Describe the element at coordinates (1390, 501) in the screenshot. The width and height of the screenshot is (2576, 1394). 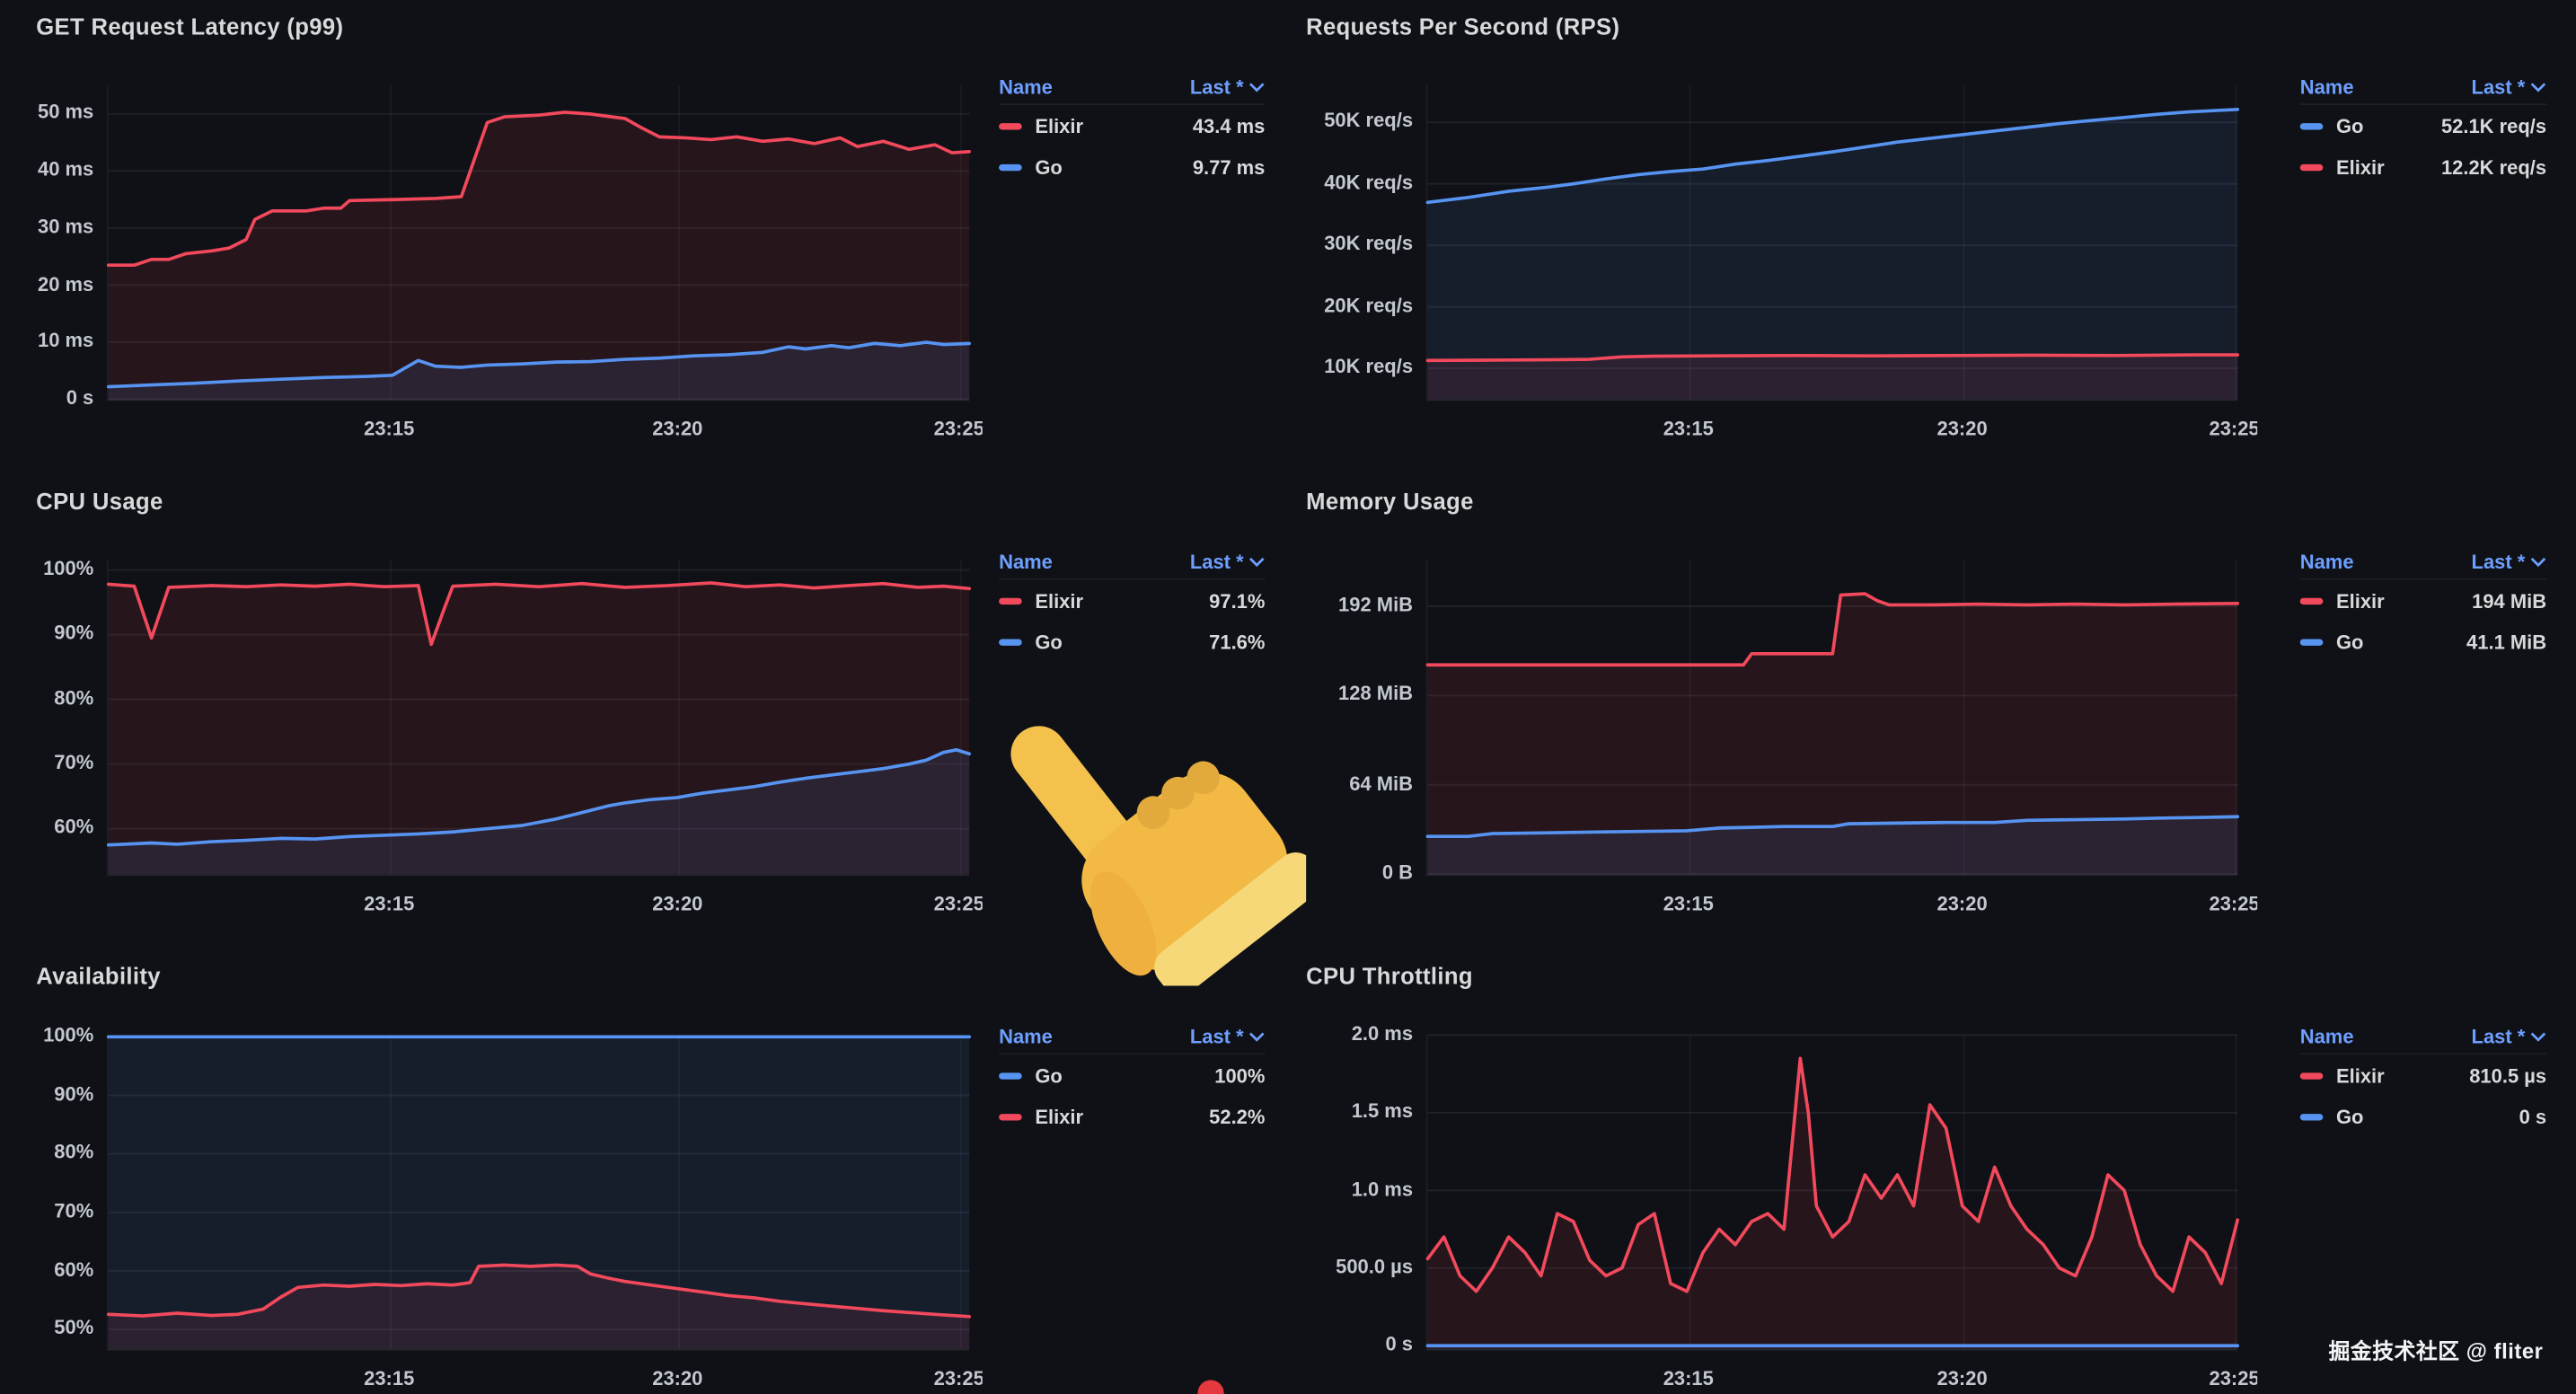
I see `panel-title: Memory Usage` at that location.